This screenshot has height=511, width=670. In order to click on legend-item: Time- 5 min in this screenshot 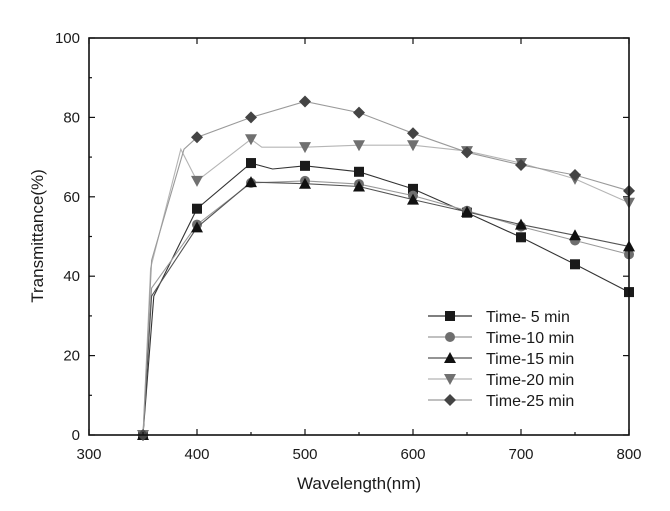, I will do `click(499, 317)`.